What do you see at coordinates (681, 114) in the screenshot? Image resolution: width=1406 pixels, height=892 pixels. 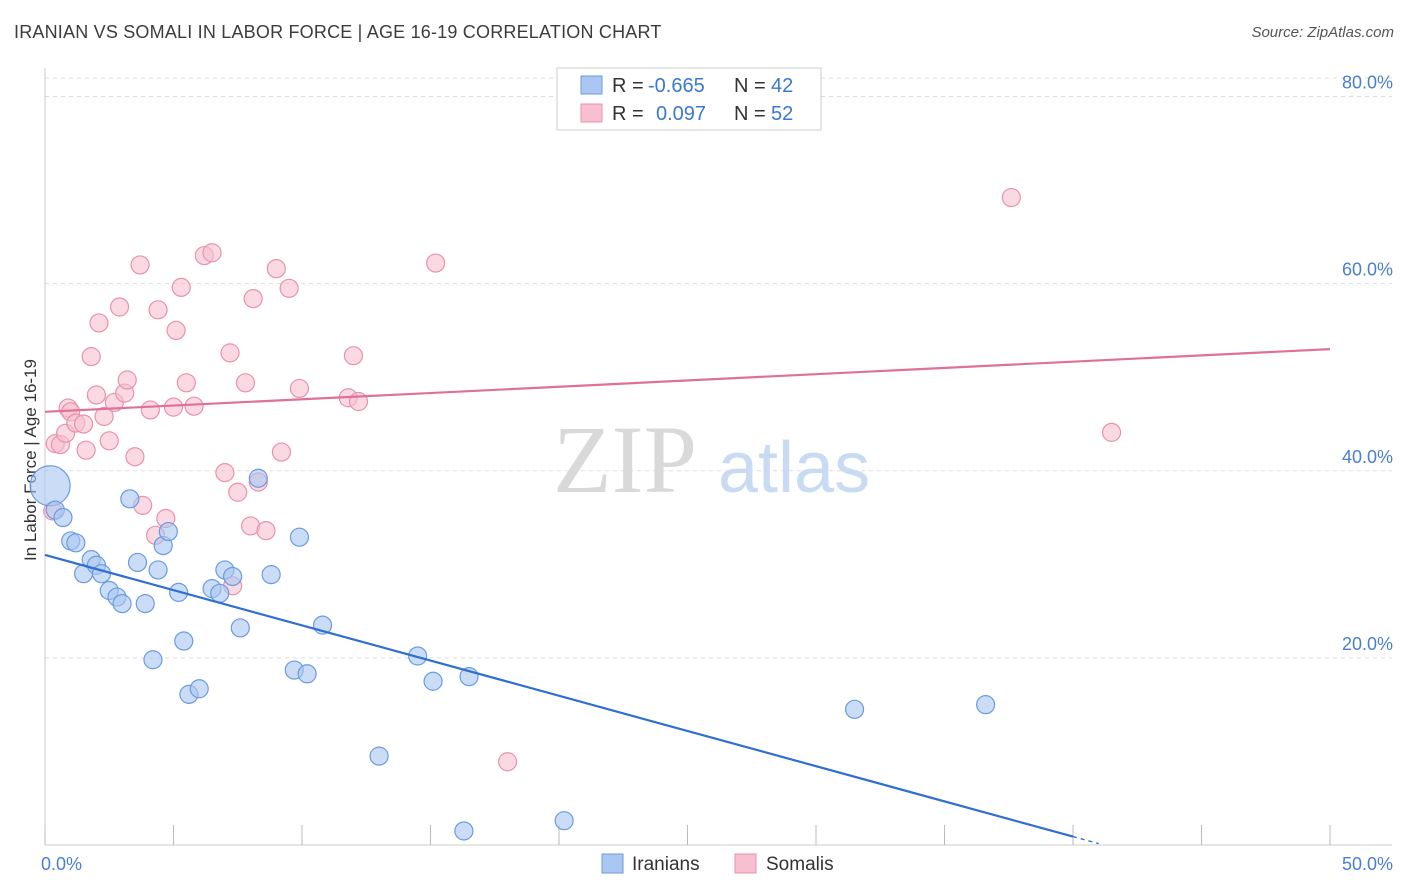 I see `legend-r-value-somalis: 0.097` at bounding box center [681, 114].